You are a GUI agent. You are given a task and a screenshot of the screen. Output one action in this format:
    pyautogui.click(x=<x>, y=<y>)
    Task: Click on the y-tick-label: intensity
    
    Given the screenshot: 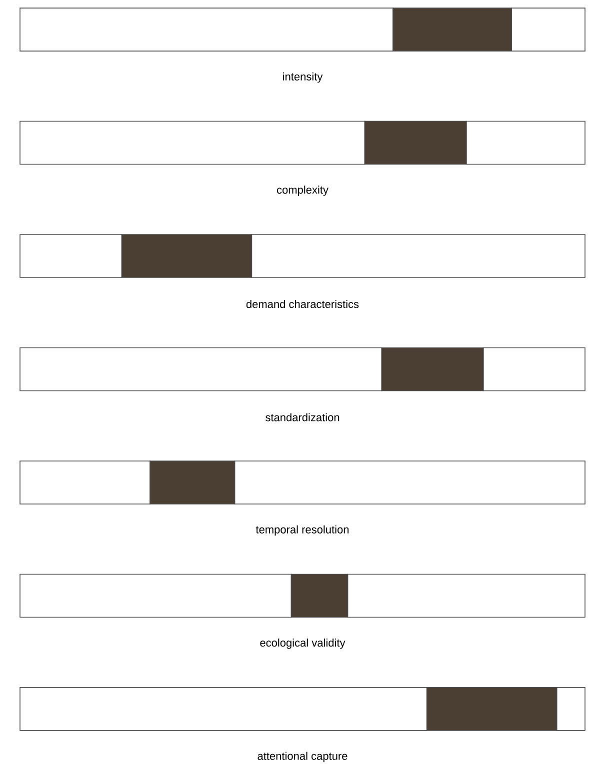 What is the action you would take?
    pyautogui.click(x=303, y=77)
    